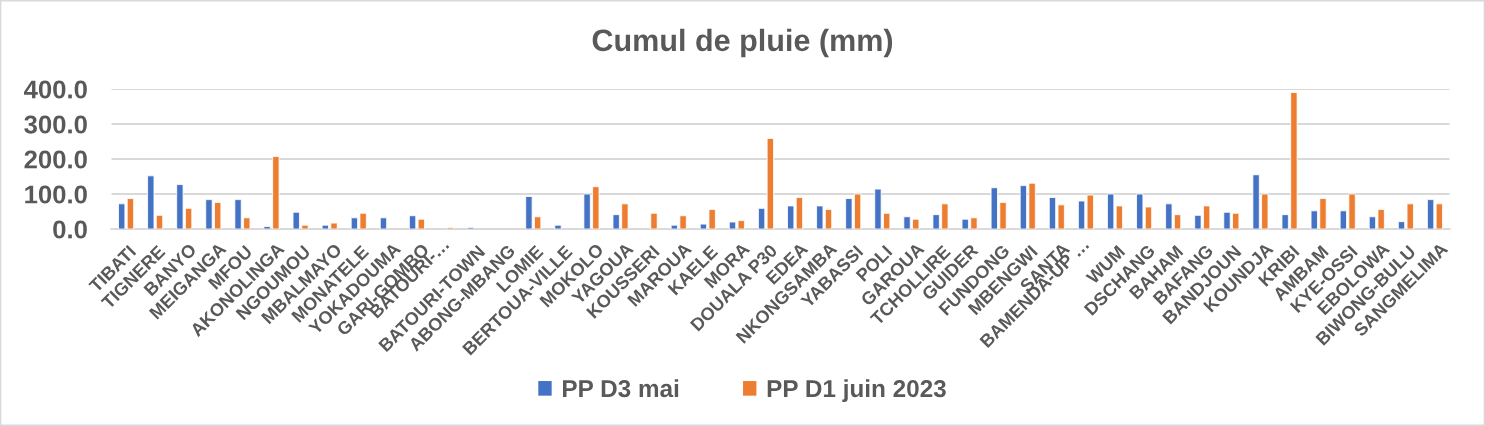 The height and width of the screenshot is (426, 1485). Describe the element at coordinates (621, 388) in the screenshot. I see `legend-label: PP D3 mai` at that location.